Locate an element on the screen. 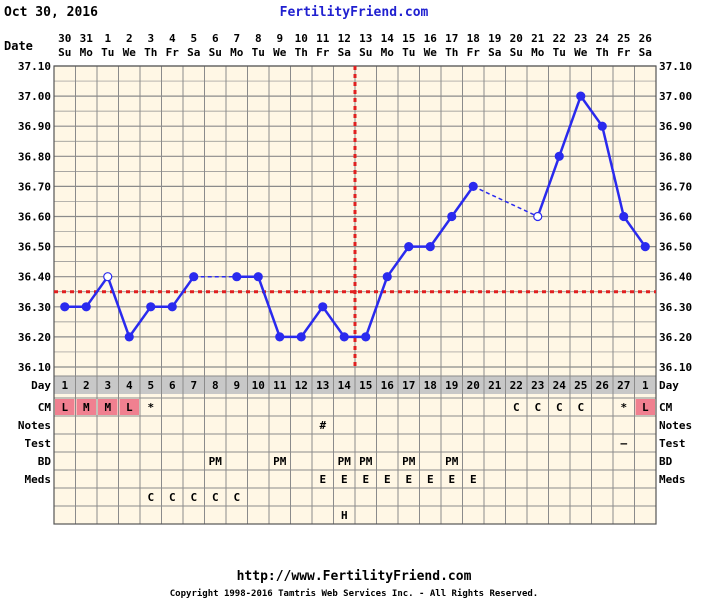 The width and height of the screenshot is (708, 600). date-label: 20 is located at coordinates (516, 38).